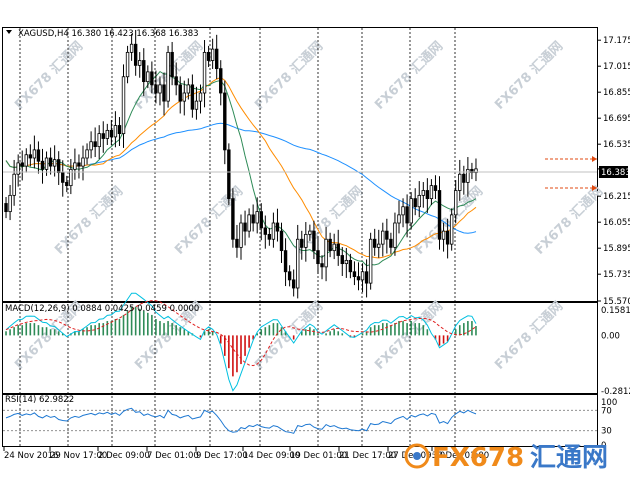 This screenshot has height=490, width=630. I want to click on time-label: 24 Nov 2016, so click(31, 456).